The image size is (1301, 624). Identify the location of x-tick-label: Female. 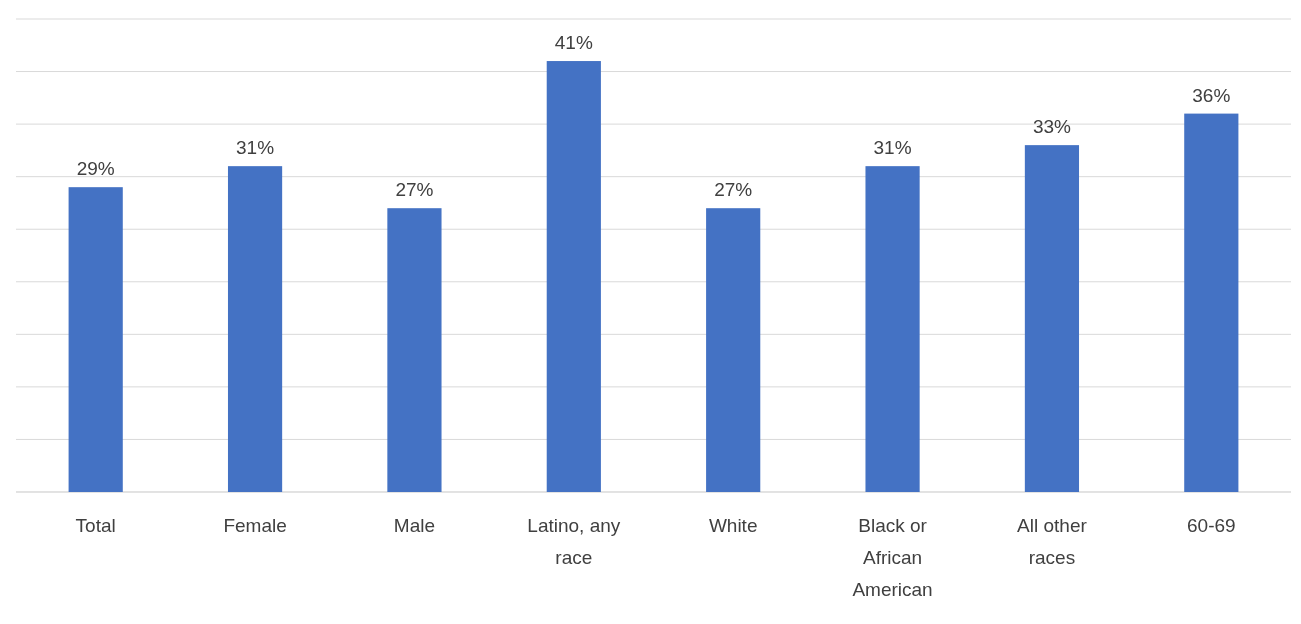
(255, 525).